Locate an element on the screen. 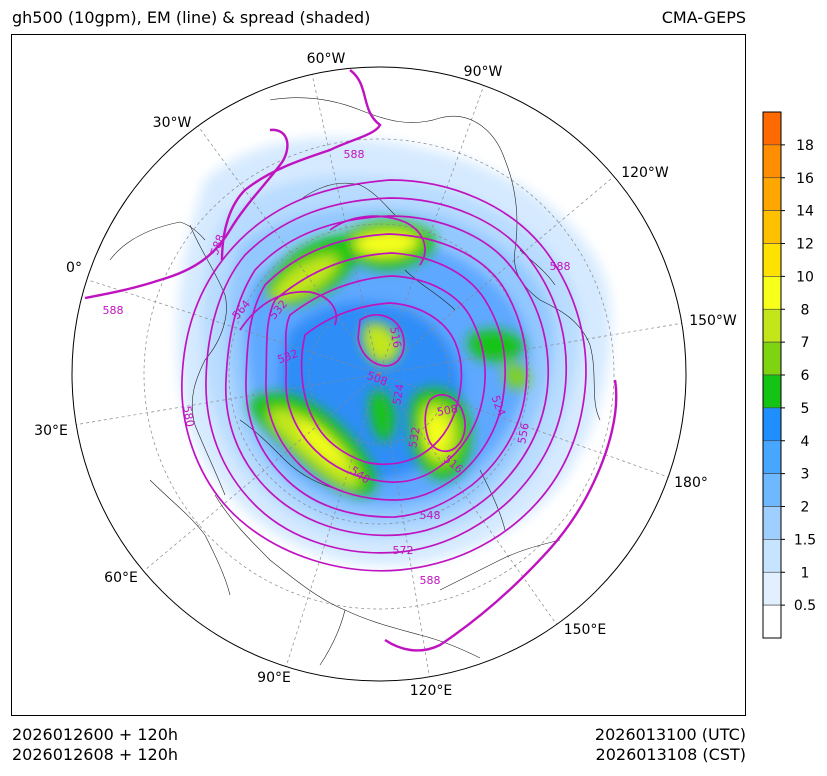  colorbar-label: 12 is located at coordinates (805, 245).